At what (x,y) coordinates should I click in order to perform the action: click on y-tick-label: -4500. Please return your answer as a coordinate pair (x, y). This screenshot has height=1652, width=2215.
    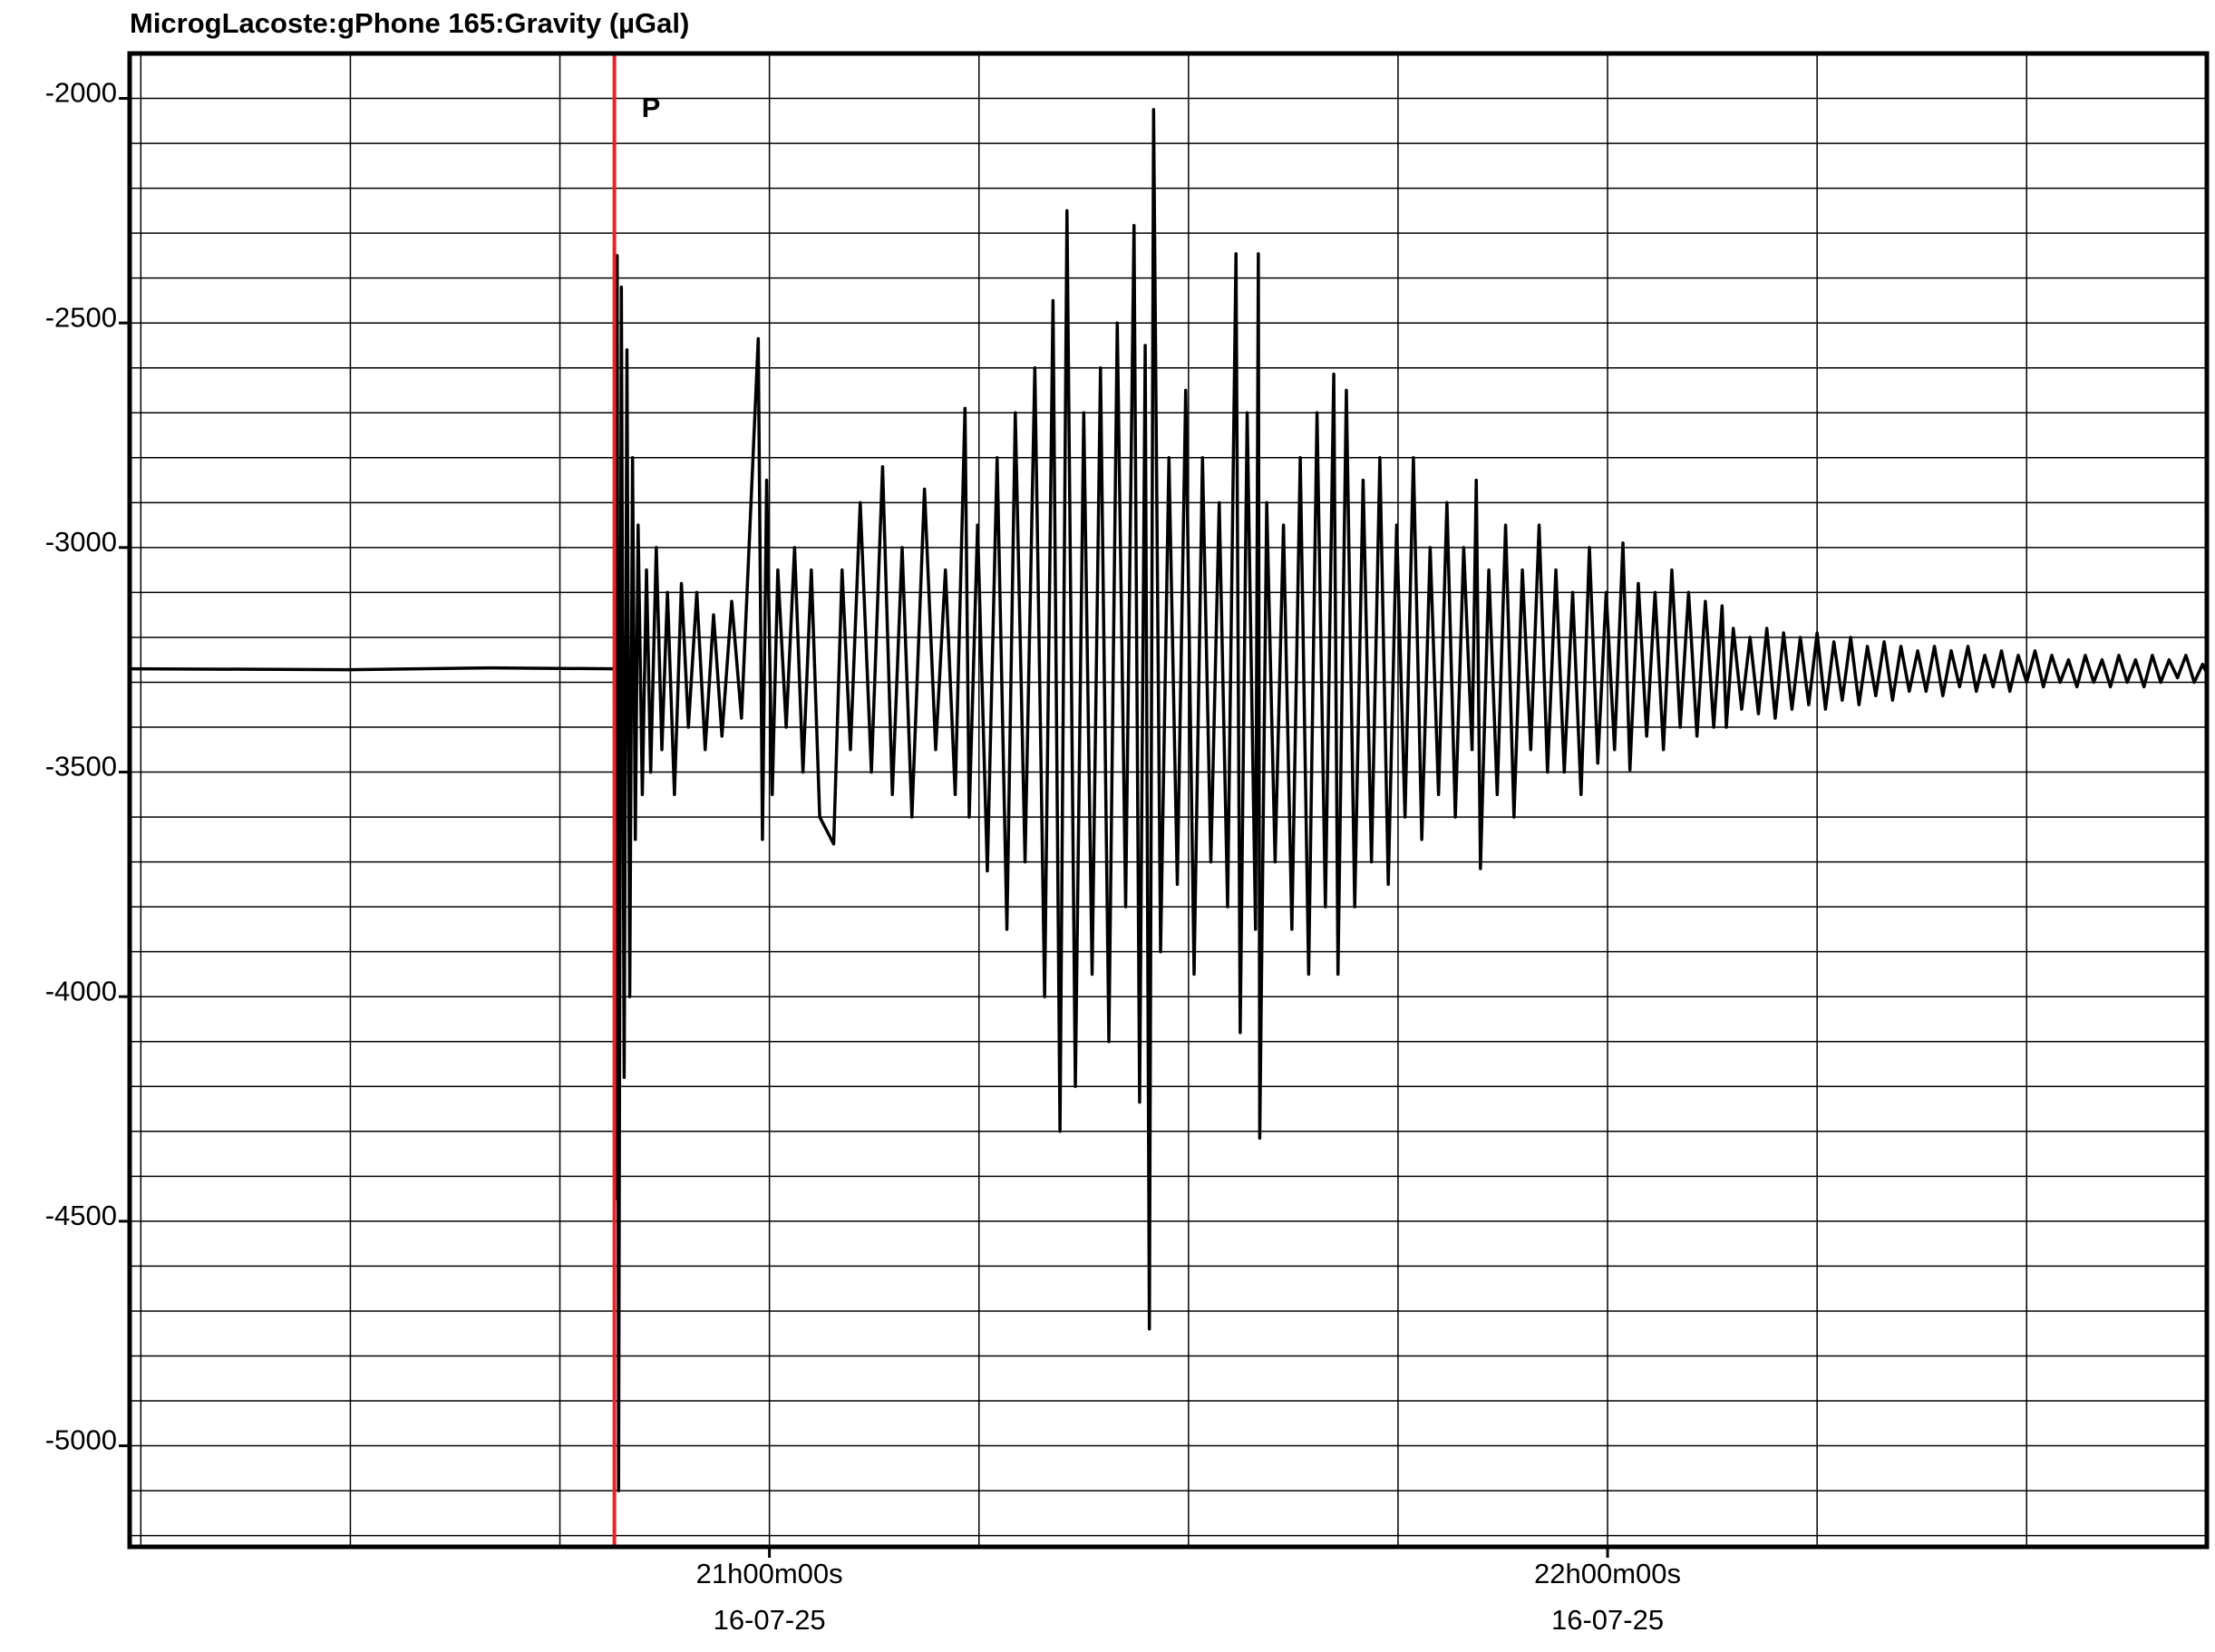
    Looking at the image, I should click on (81, 1216).